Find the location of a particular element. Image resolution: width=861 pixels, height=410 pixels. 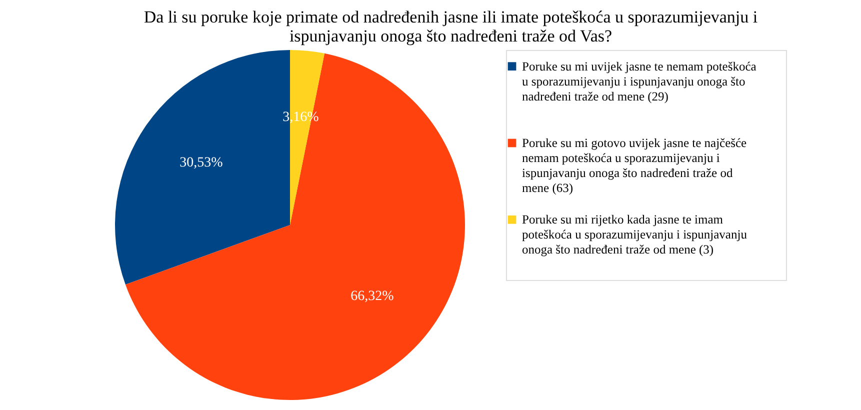

legend-label: Poruke su mi gotovo uvijek jasne te najčešće nemam poteškoća u sporazumijevanju i ispunjavanju onoga što nadređeni traže od mene (63) is located at coordinates (635, 165).